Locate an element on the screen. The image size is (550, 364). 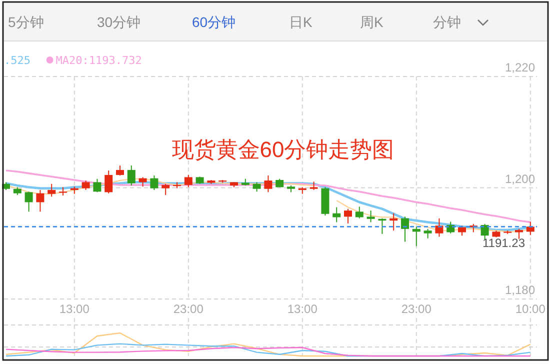
y-tick-label: 1,200 is located at coordinates (520, 179).